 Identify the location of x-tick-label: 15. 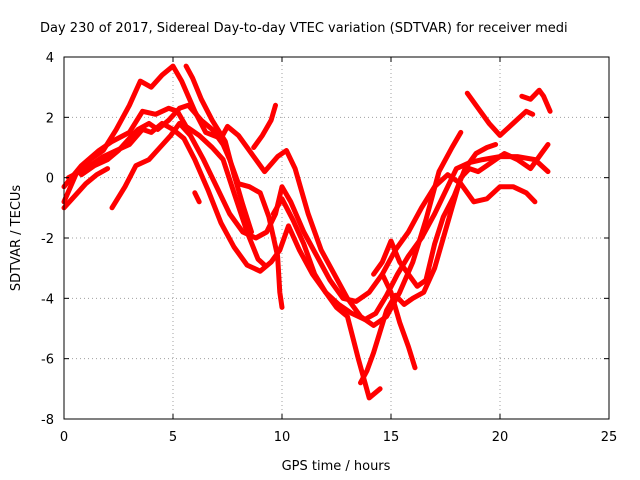
(391, 437).